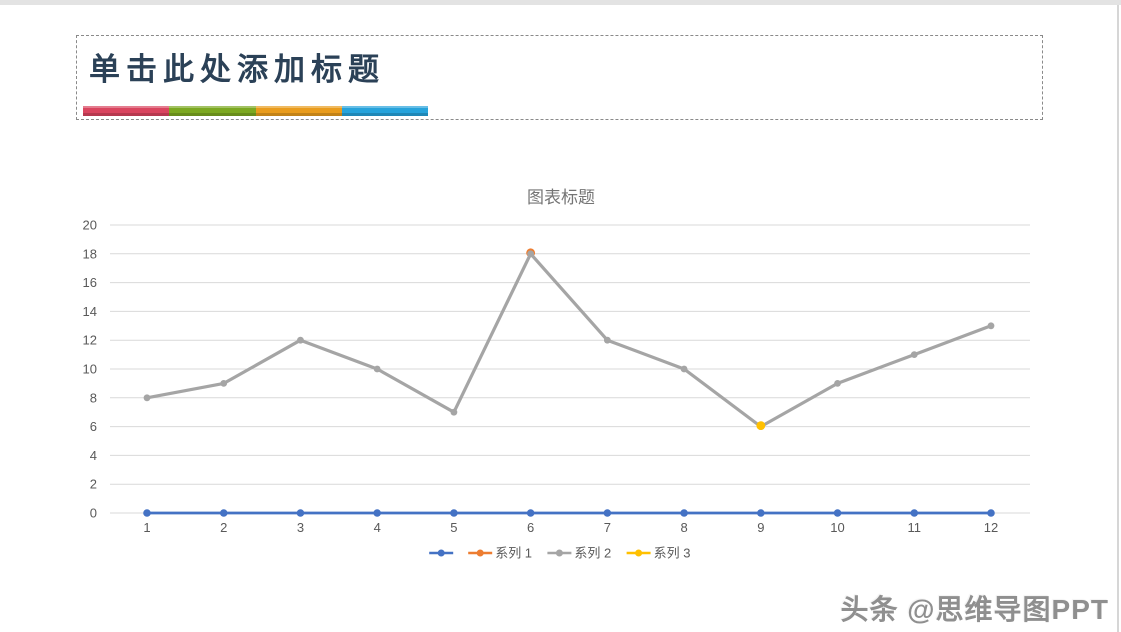 This screenshot has height=632, width=1121. Describe the element at coordinates (298, 111) in the screenshot. I see `underline-bar-orange` at that location.